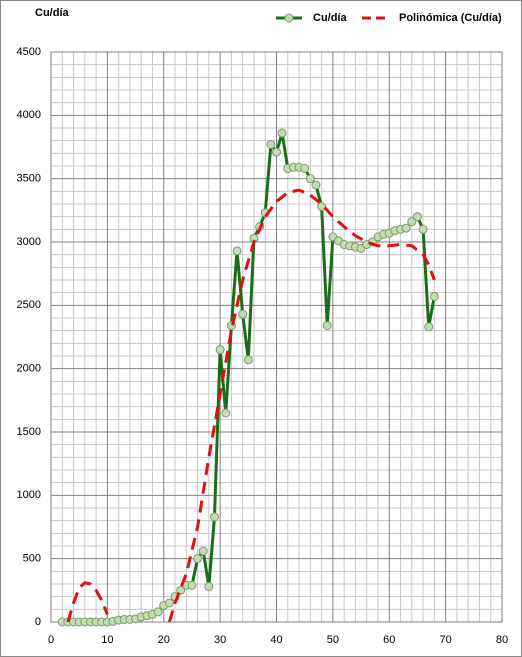 This screenshot has width=522, height=657. I want to click on y-tick-label: 3500, so click(29, 179).